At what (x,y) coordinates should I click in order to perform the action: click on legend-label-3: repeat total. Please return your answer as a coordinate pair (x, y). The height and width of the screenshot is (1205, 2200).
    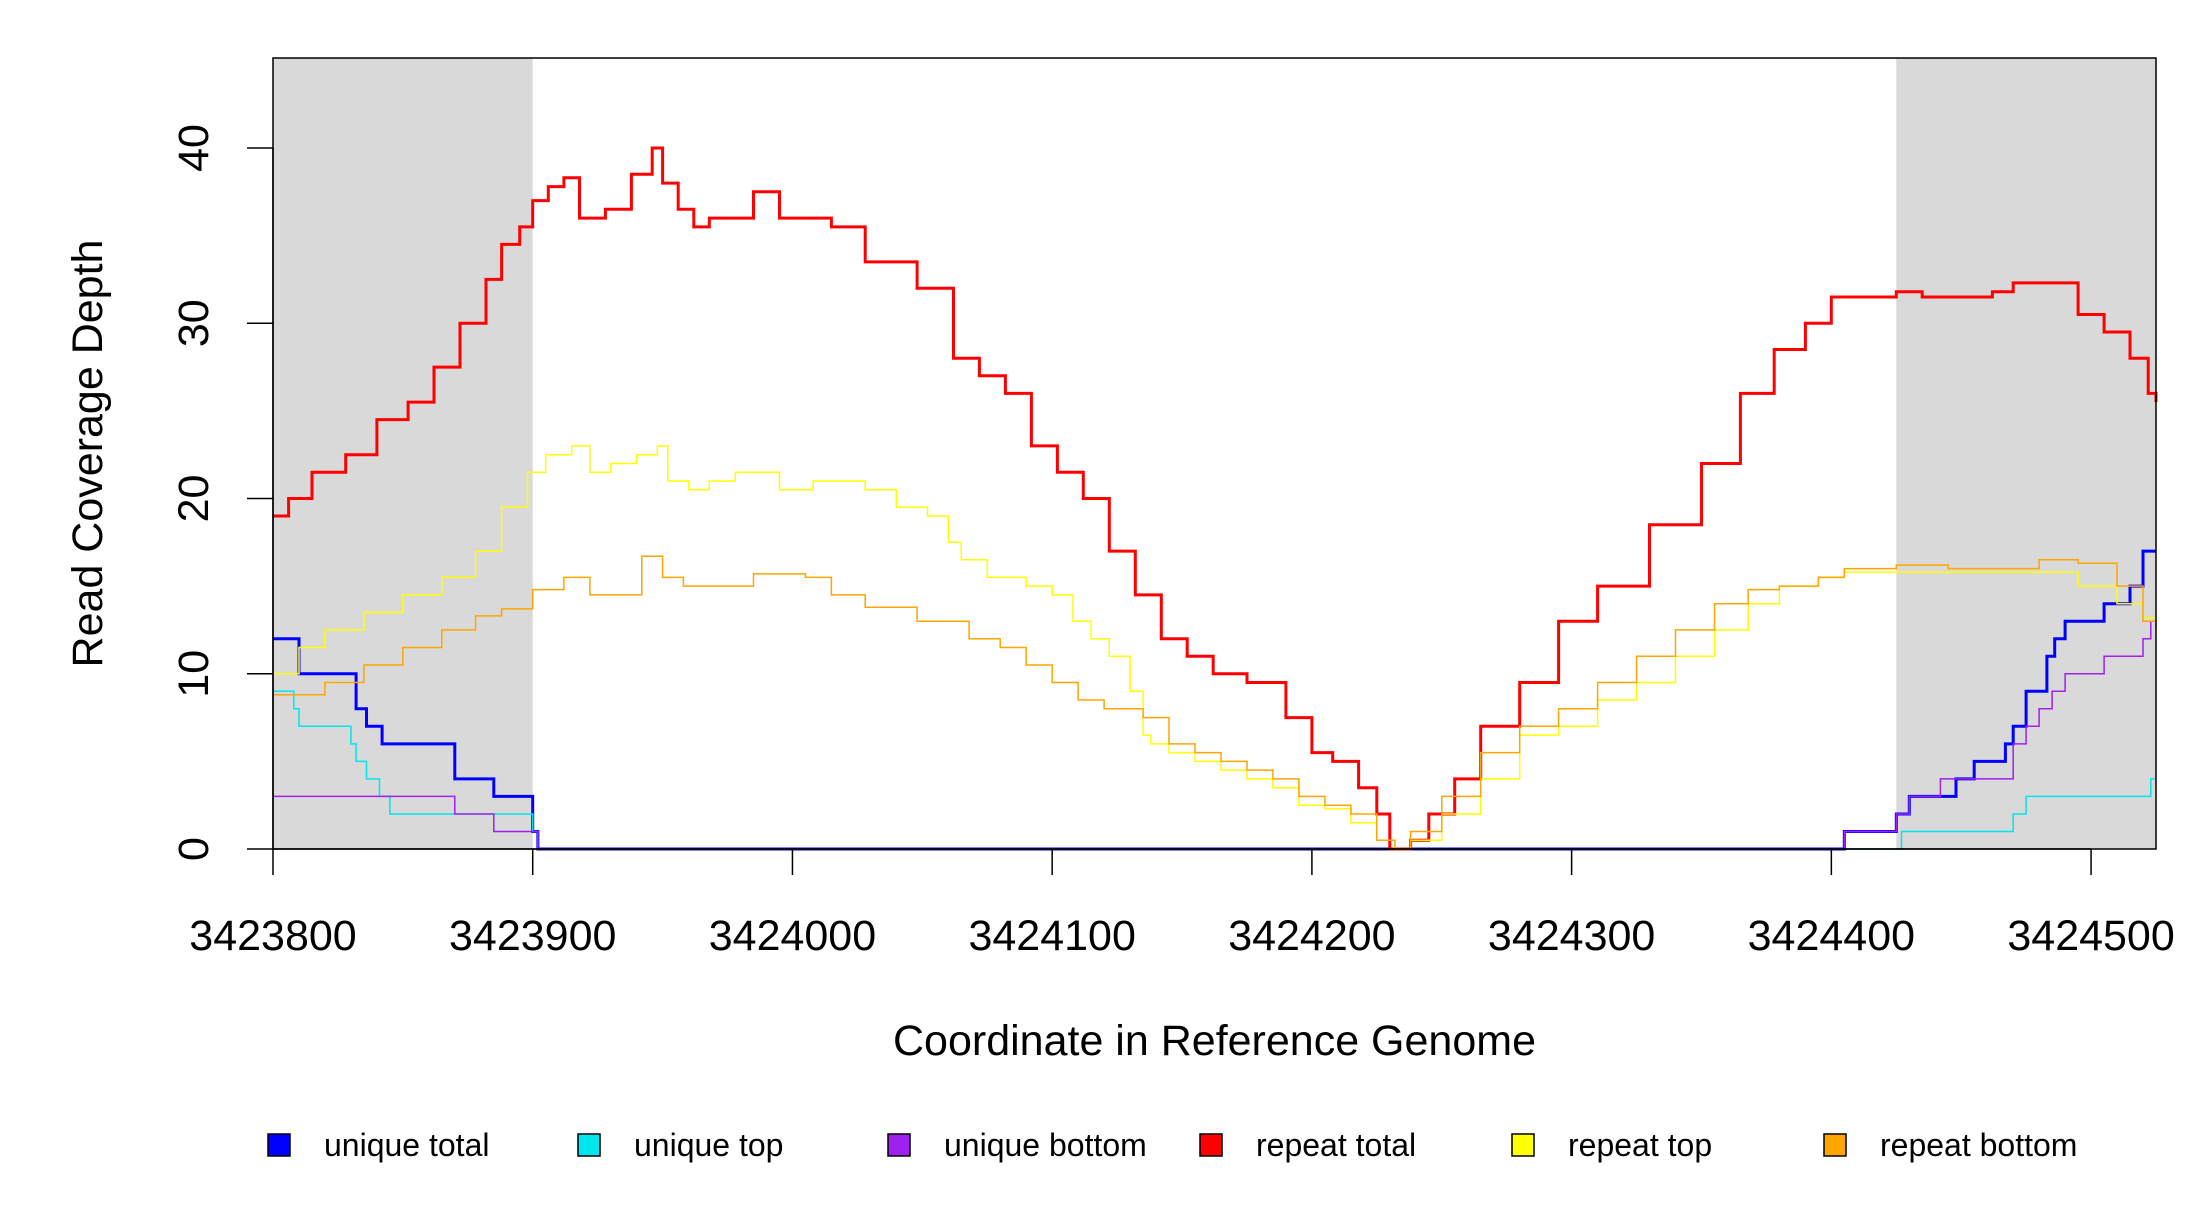
    Looking at the image, I should click on (1336, 1145).